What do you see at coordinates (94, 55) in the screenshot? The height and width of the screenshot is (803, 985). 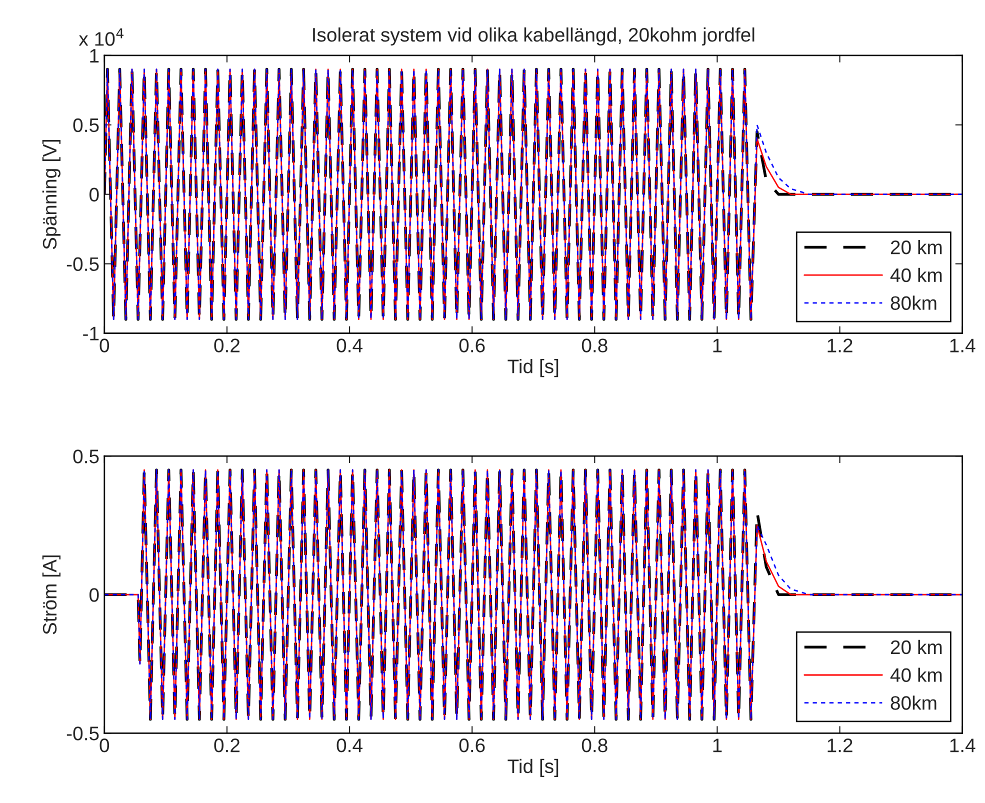 I see `y-tick-label: 1` at bounding box center [94, 55].